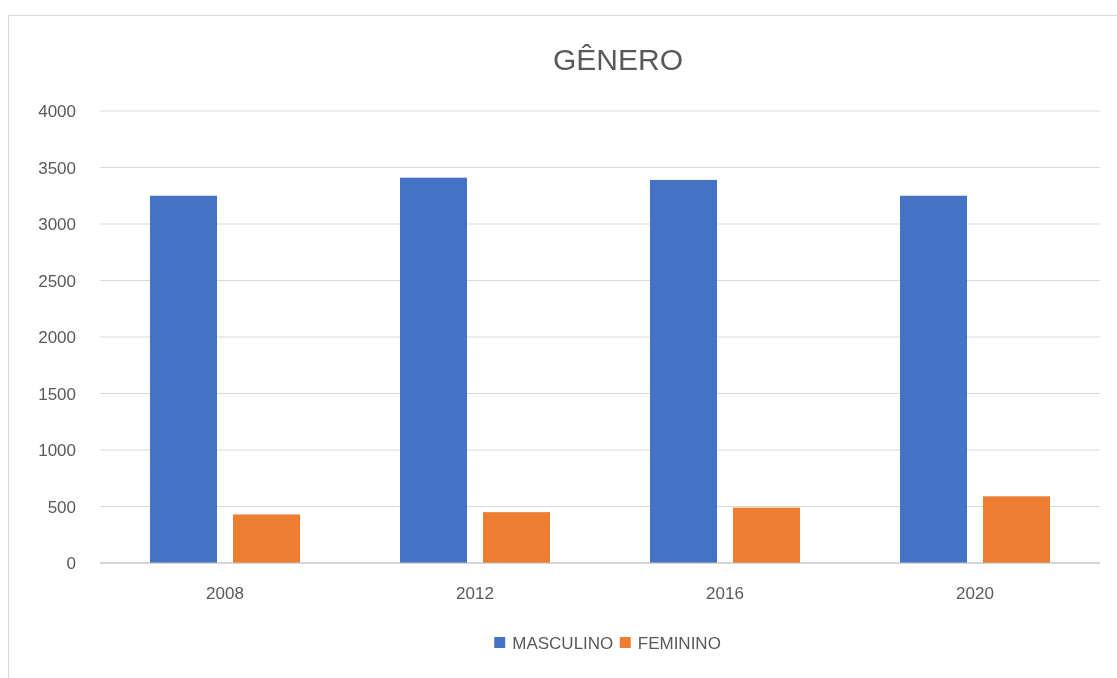  What do you see at coordinates (563, 643) in the screenshot?
I see `legend-label: MASCULINO` at bounding box center [563, 643].